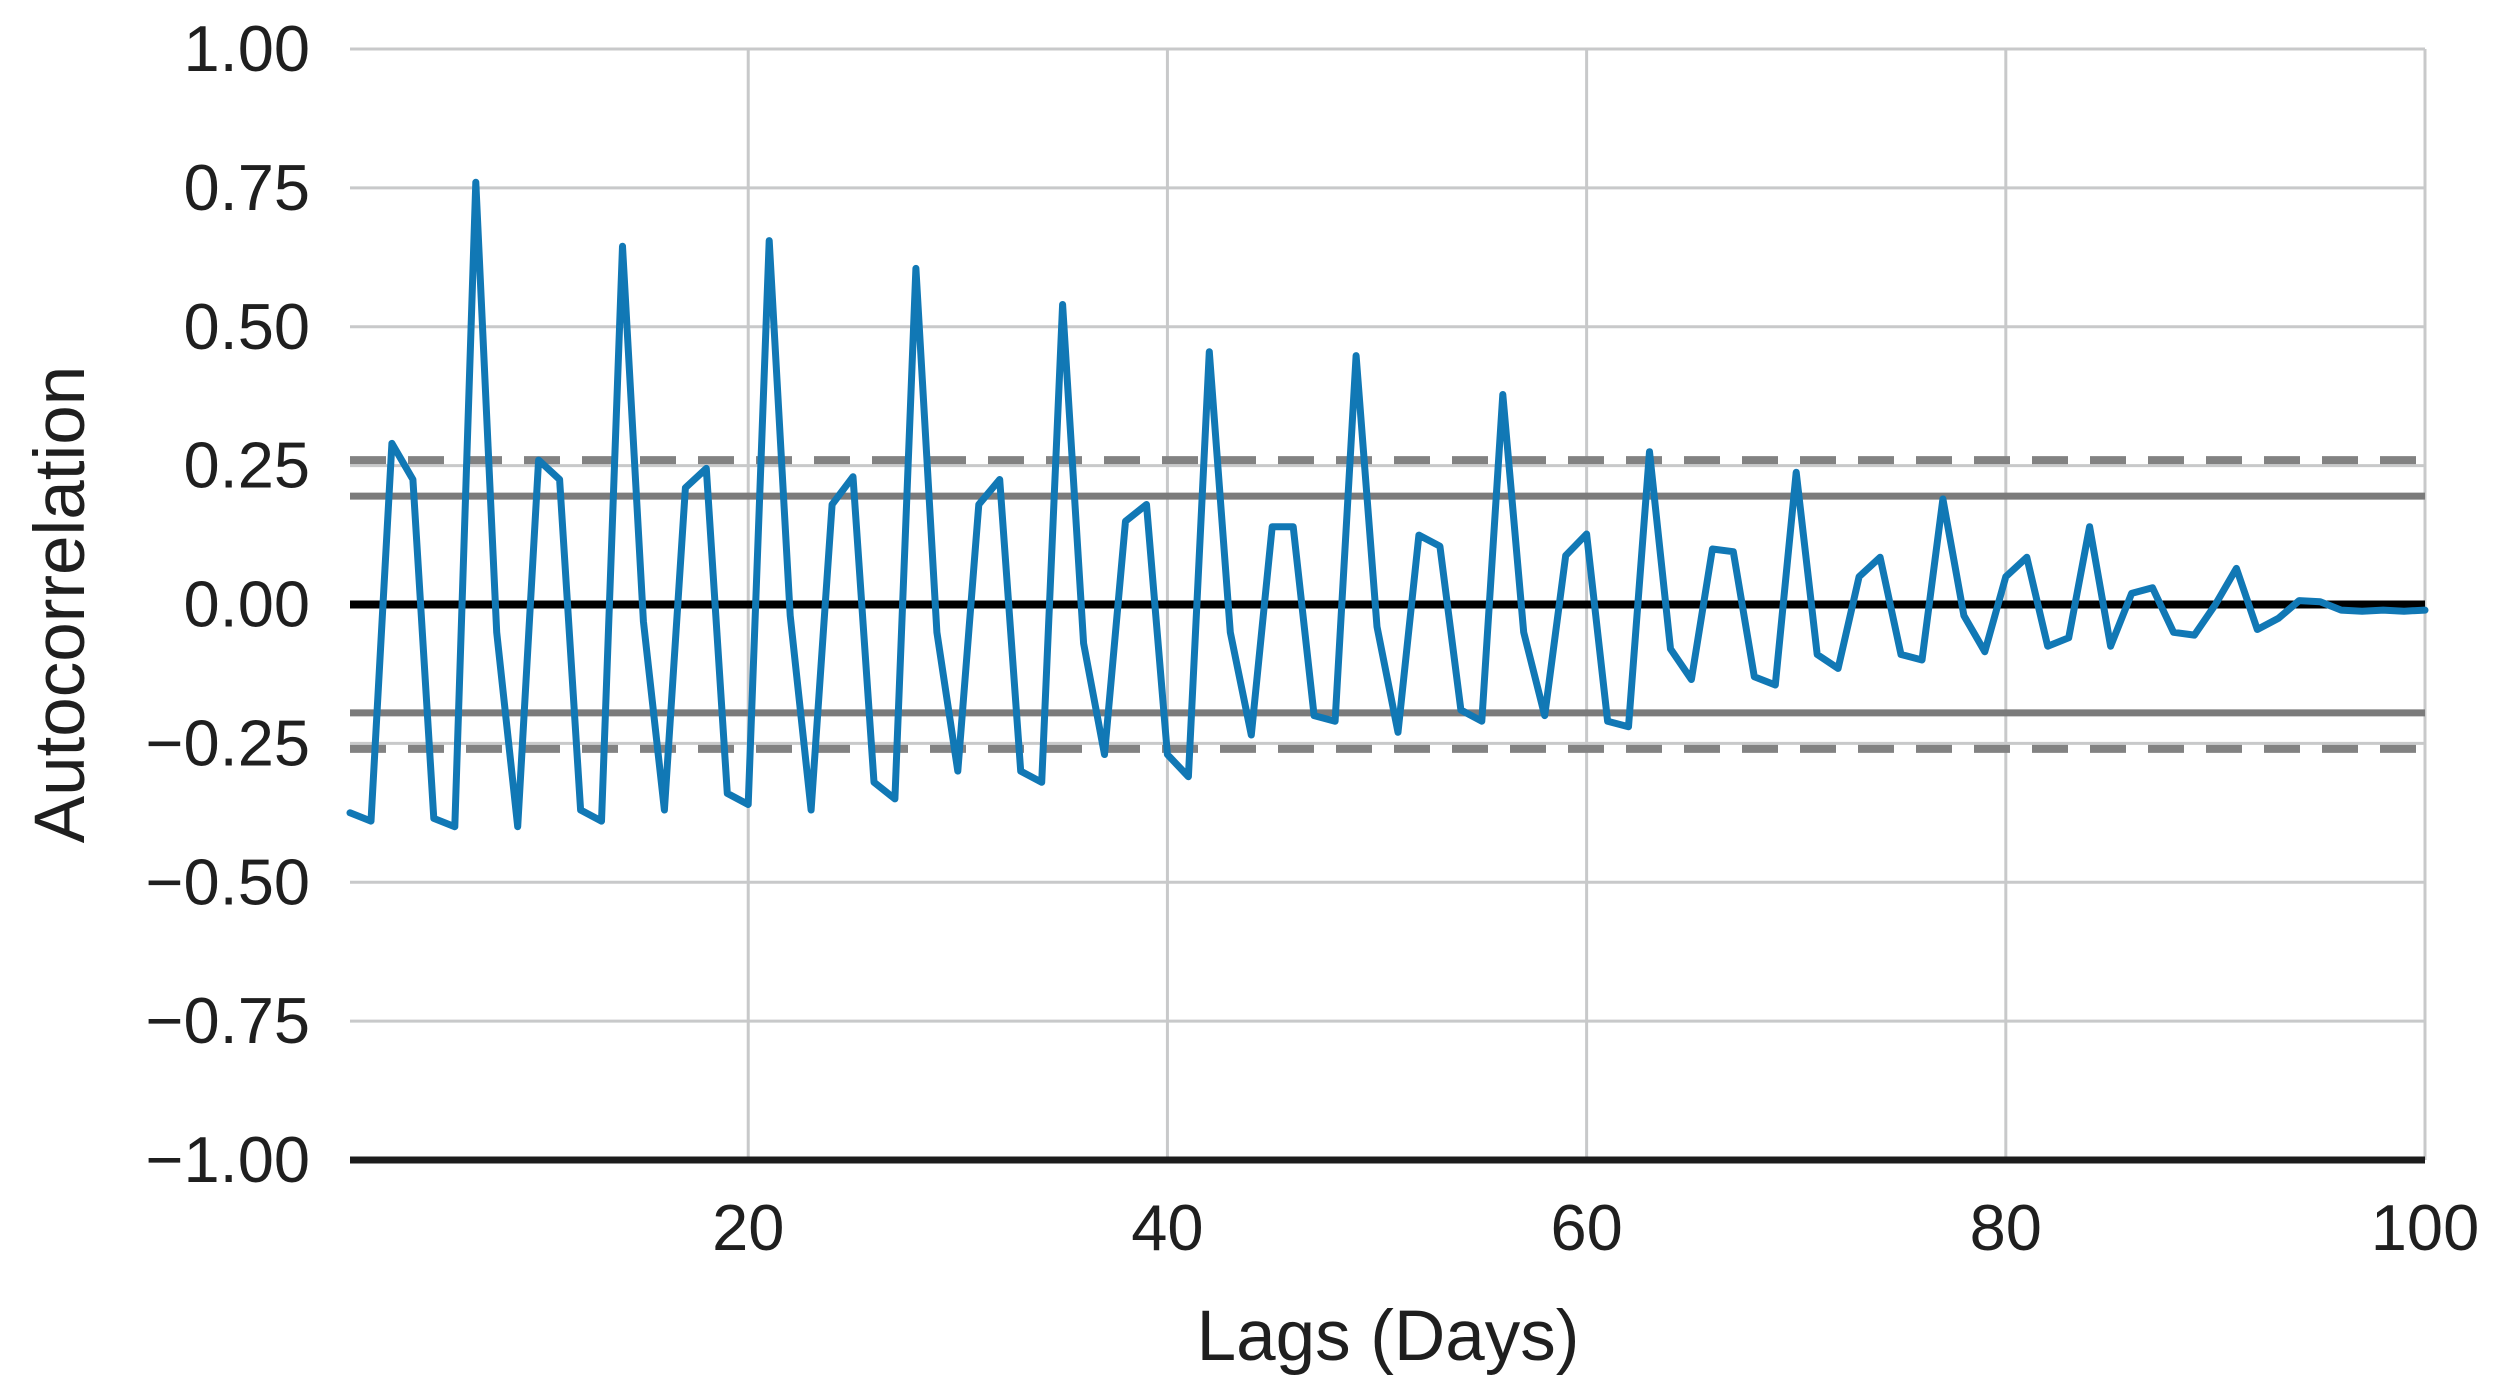 The height and width of the screenshot is (1384, 2504). What do you see at coordinates (228, 881) in the screenshot?
I see `y-tick-label: −0.50` at bounding box center [228, 881].